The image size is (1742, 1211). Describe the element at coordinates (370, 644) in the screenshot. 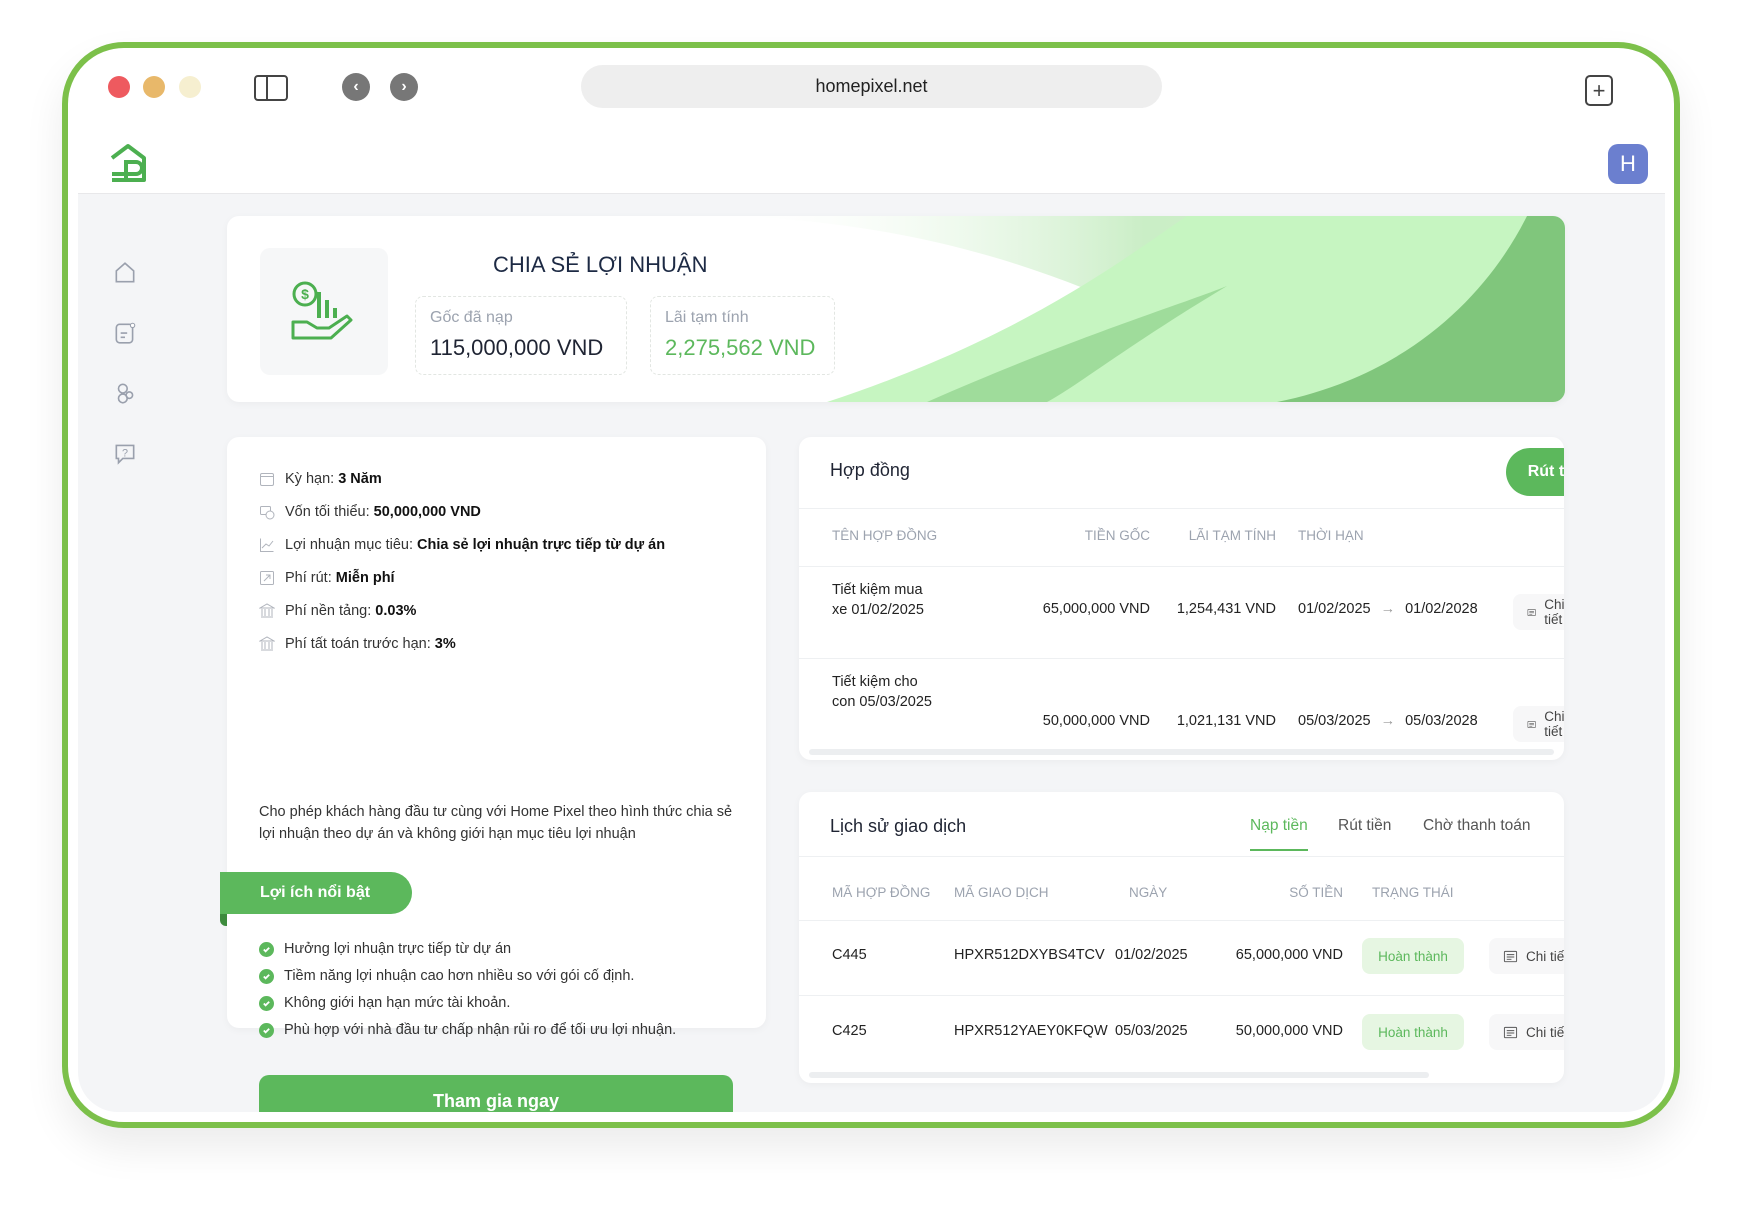

I see `info-label: Phí tất toán trước hạn: 3%` at that location.